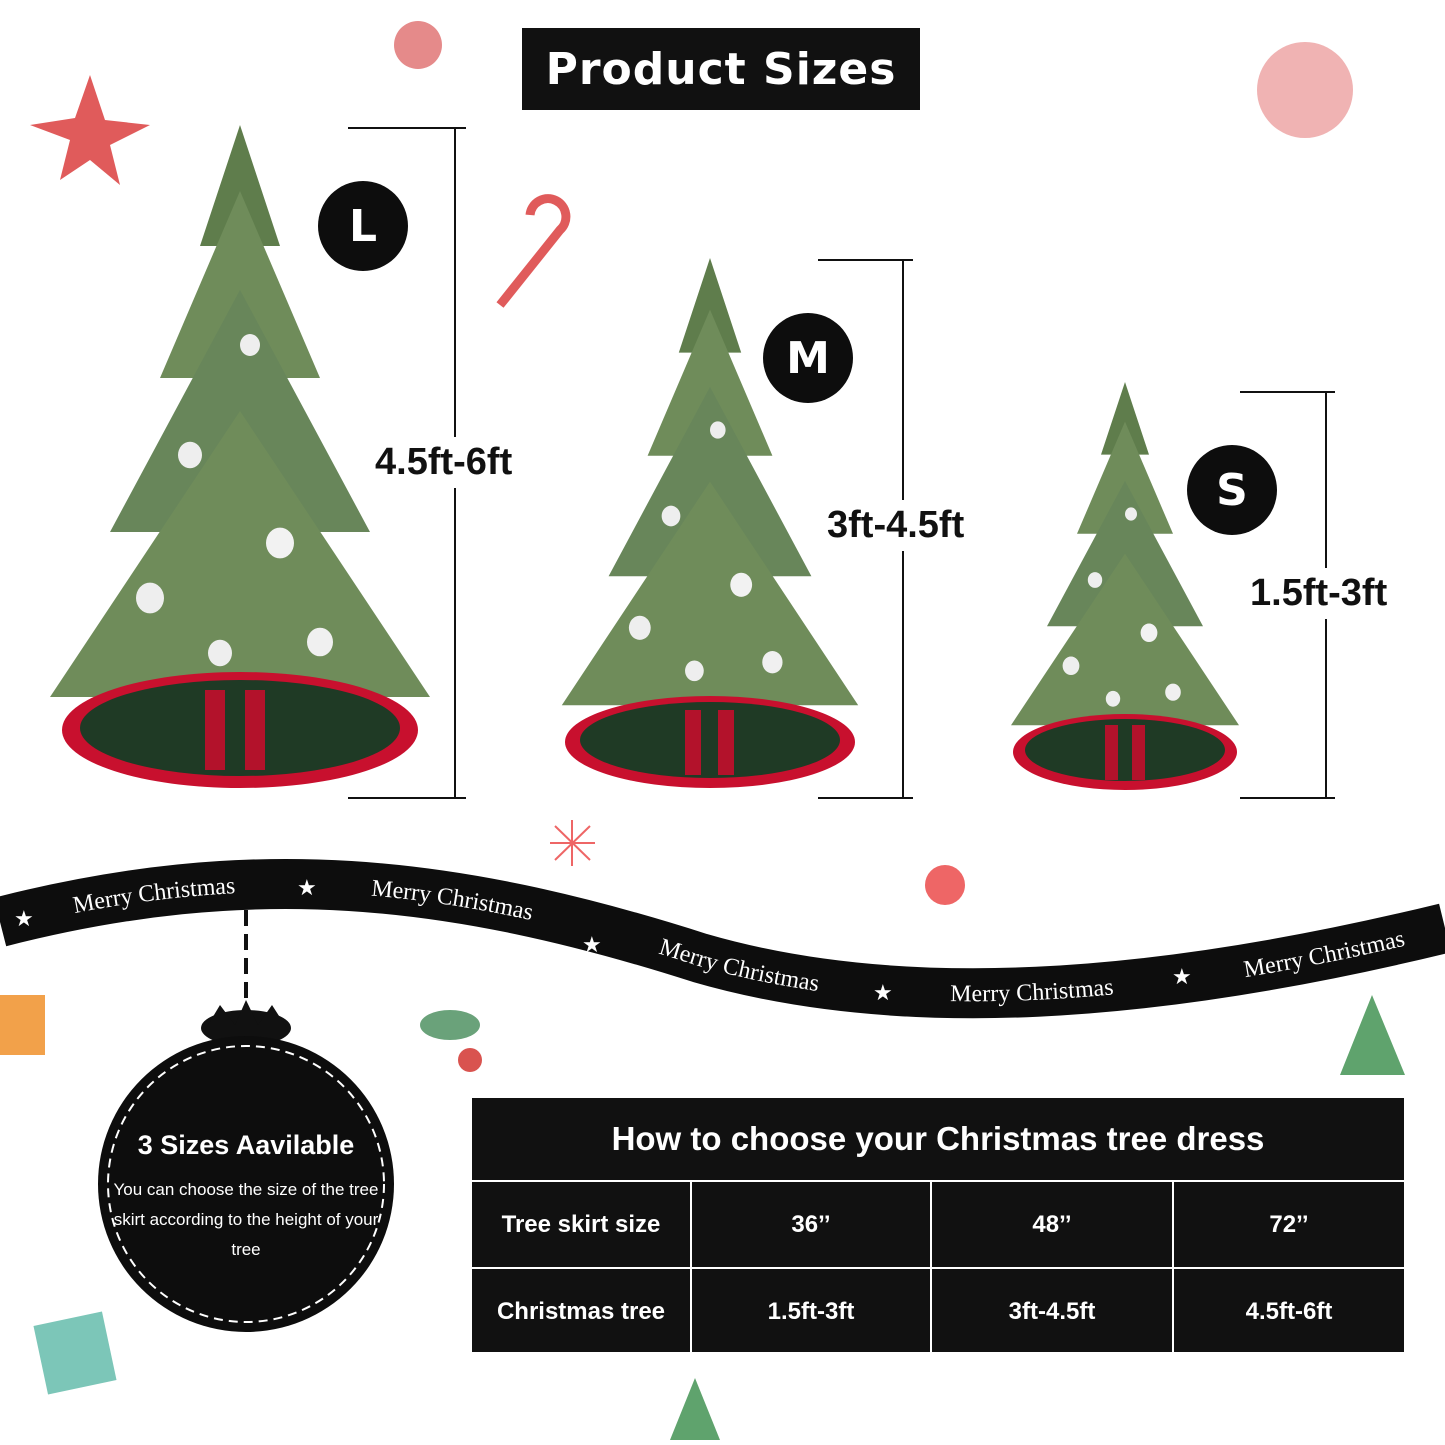  I want to click on wreath-icon, so click(1305, 90).